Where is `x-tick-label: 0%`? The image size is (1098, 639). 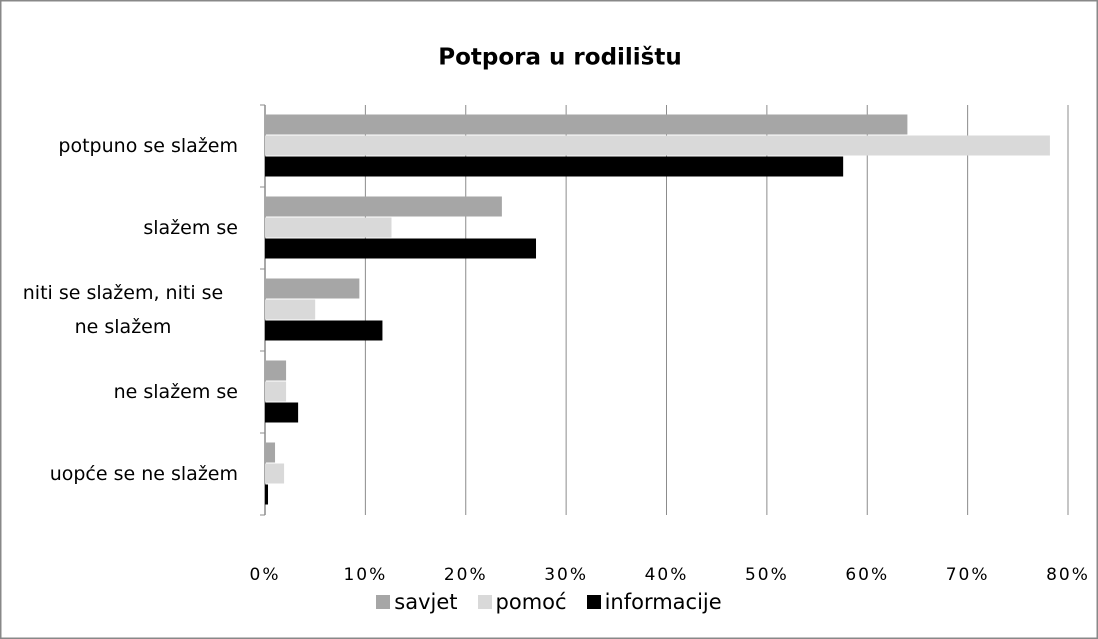 x-tick-label: 0% is located at coordinates (265, 575).